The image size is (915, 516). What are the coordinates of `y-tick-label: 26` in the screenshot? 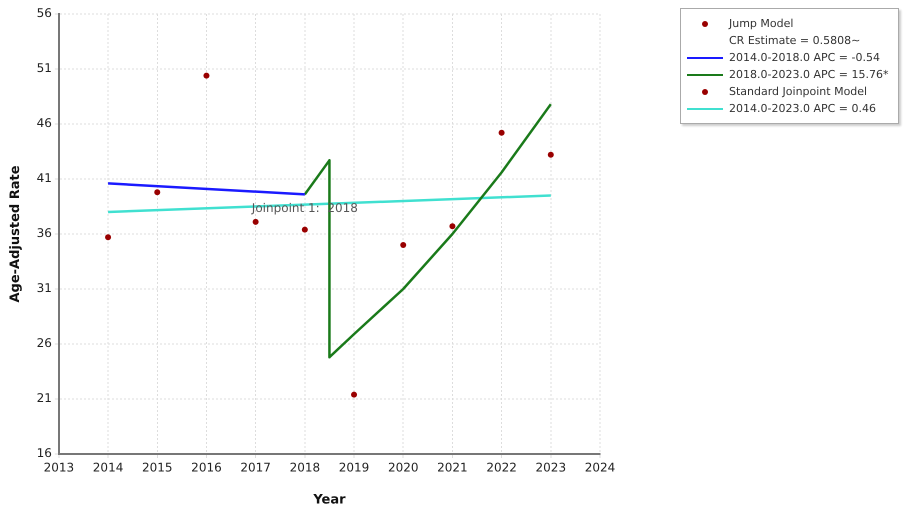 It's located at (44, 343).